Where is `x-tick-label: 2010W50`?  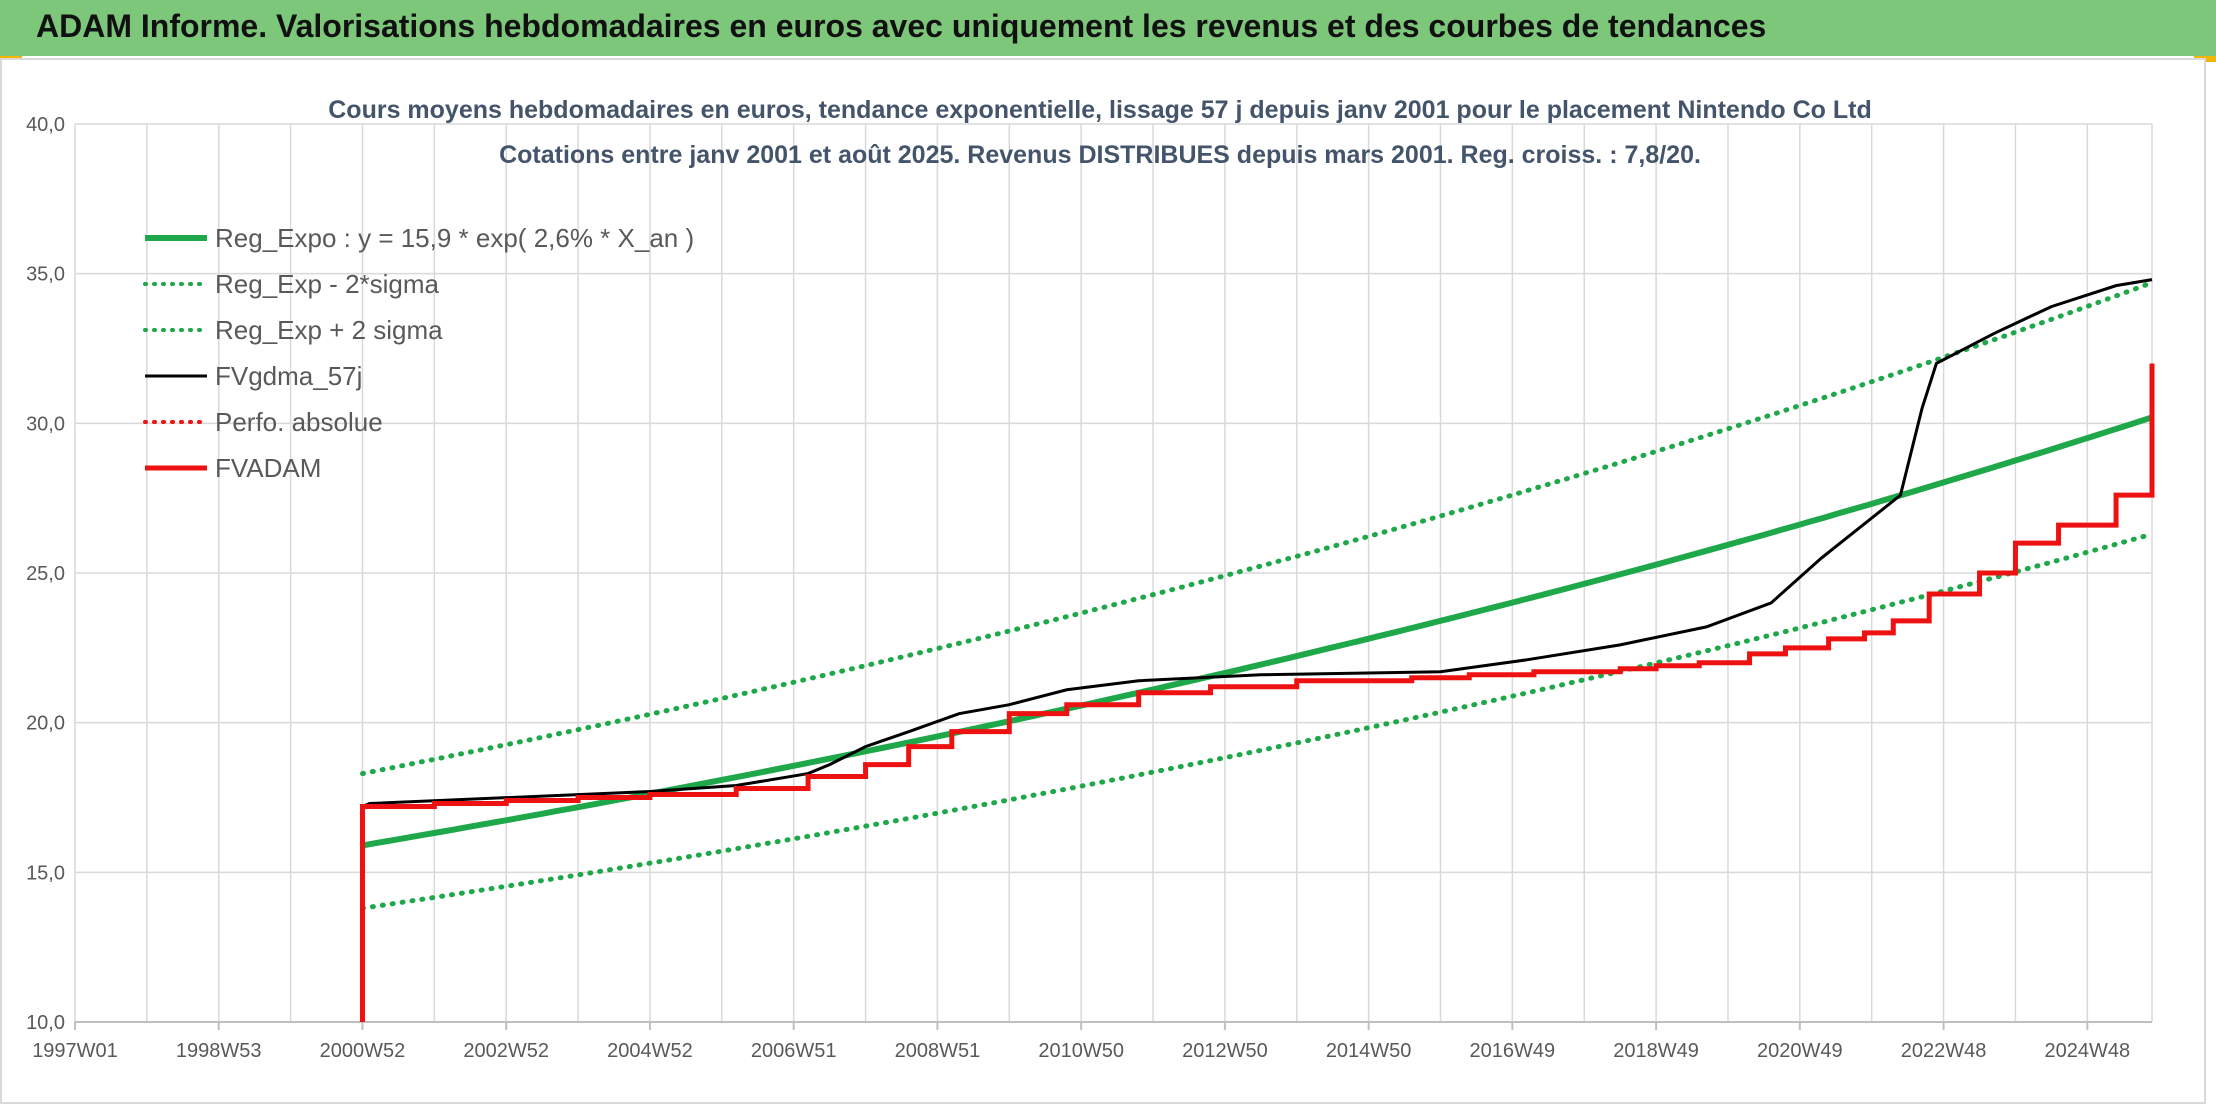
x-tick-label: 2010W50 is located at coordinates (1081, 1051).